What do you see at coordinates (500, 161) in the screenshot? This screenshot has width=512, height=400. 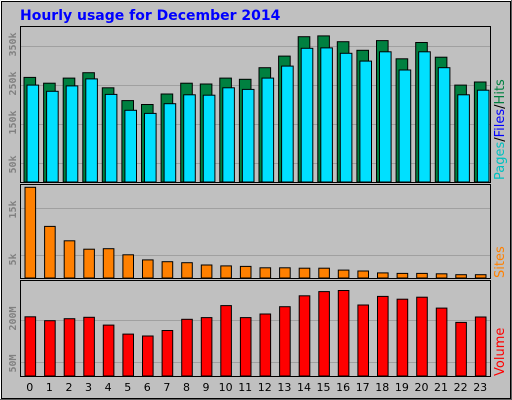 I see `legend-pages: Pages` at bounding box center [500, 161].